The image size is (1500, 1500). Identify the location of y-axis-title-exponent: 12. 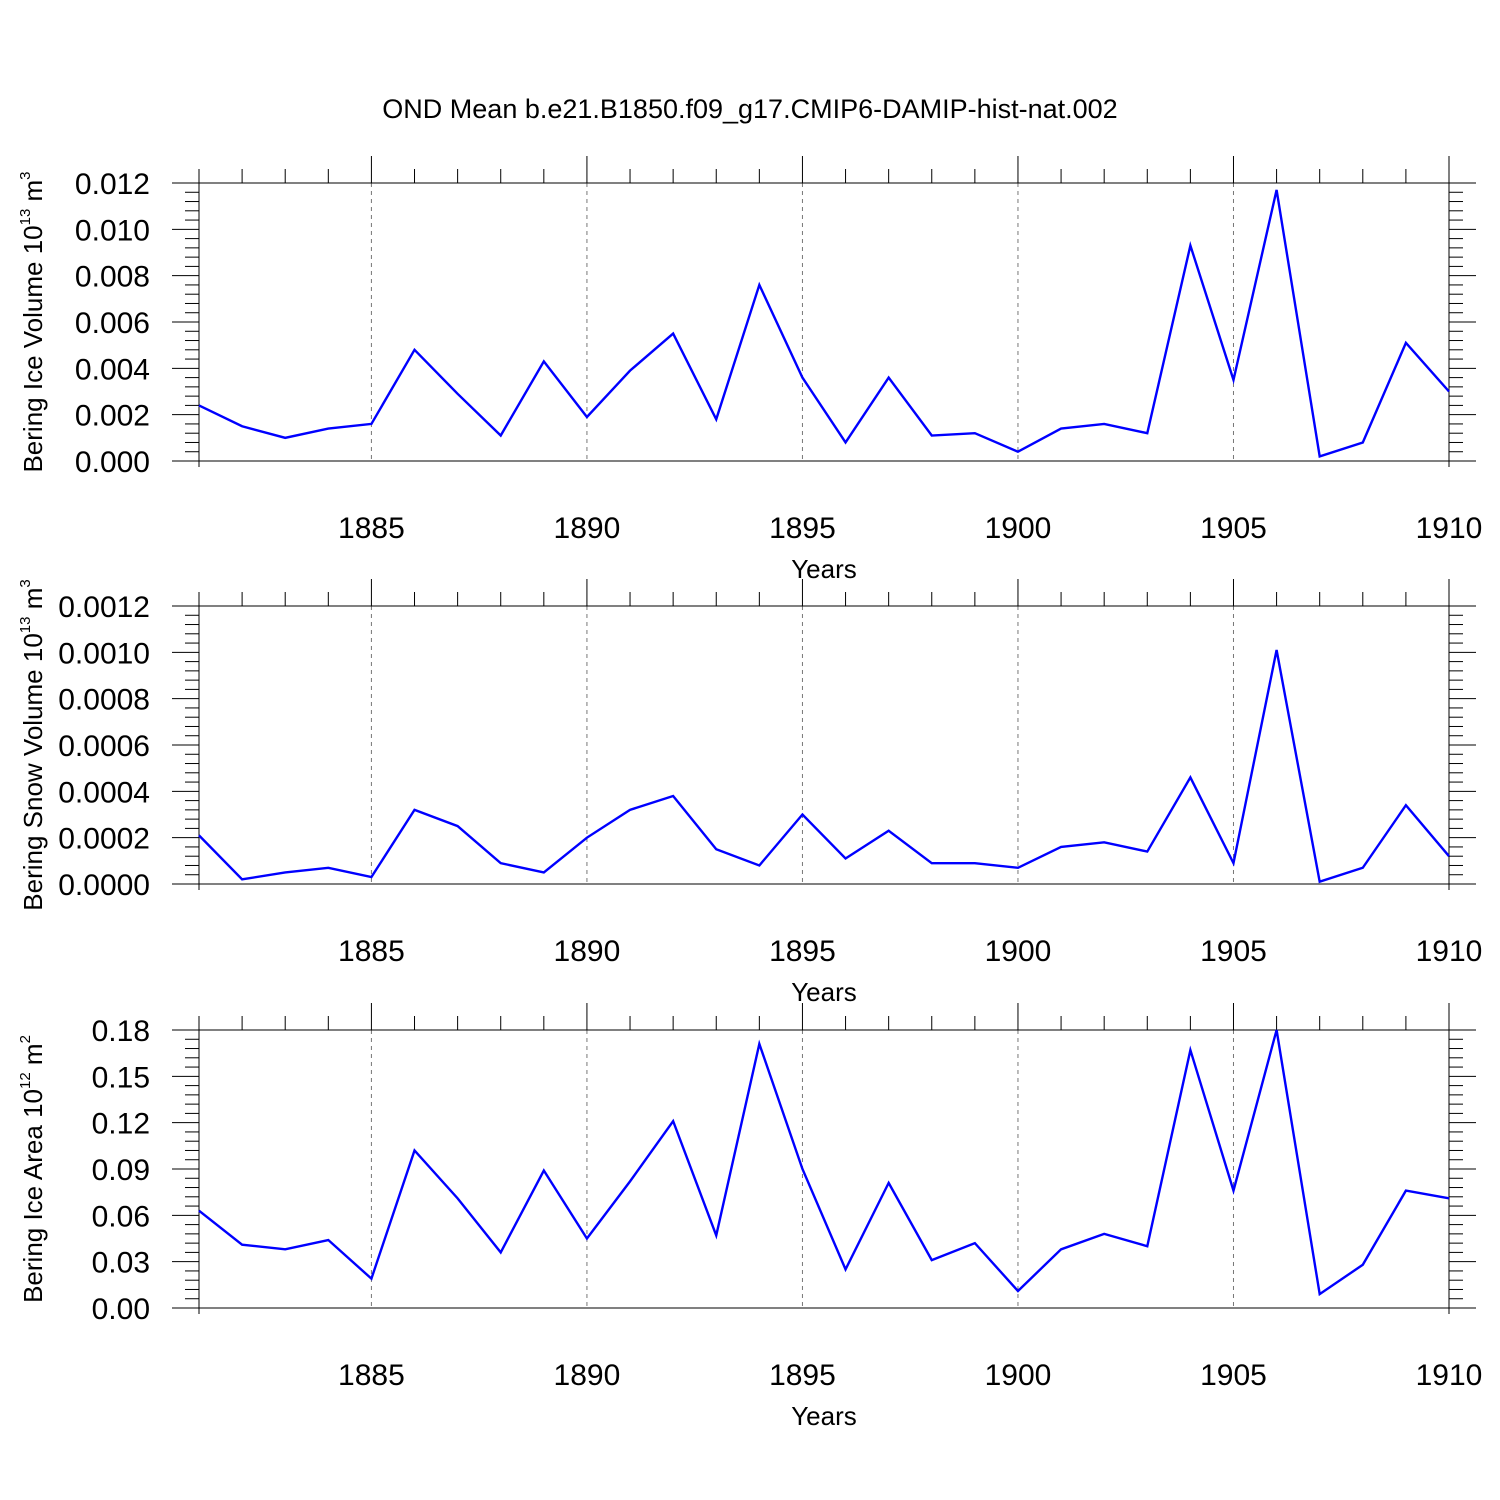
(25, 1080).